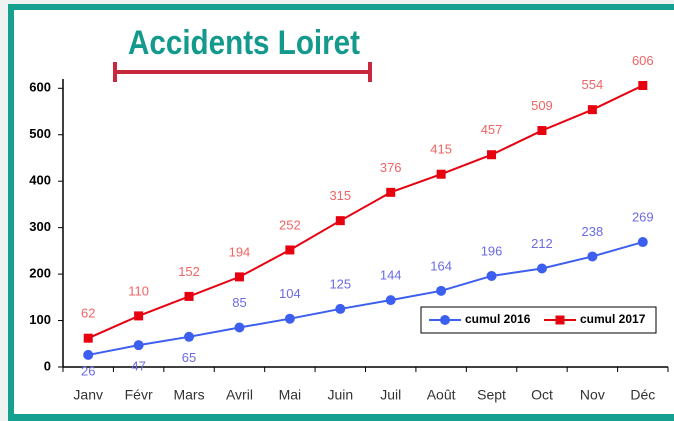 The height and width of the screenshot is (421, 674). I want to click on data-label: 144, so click(391, 275).